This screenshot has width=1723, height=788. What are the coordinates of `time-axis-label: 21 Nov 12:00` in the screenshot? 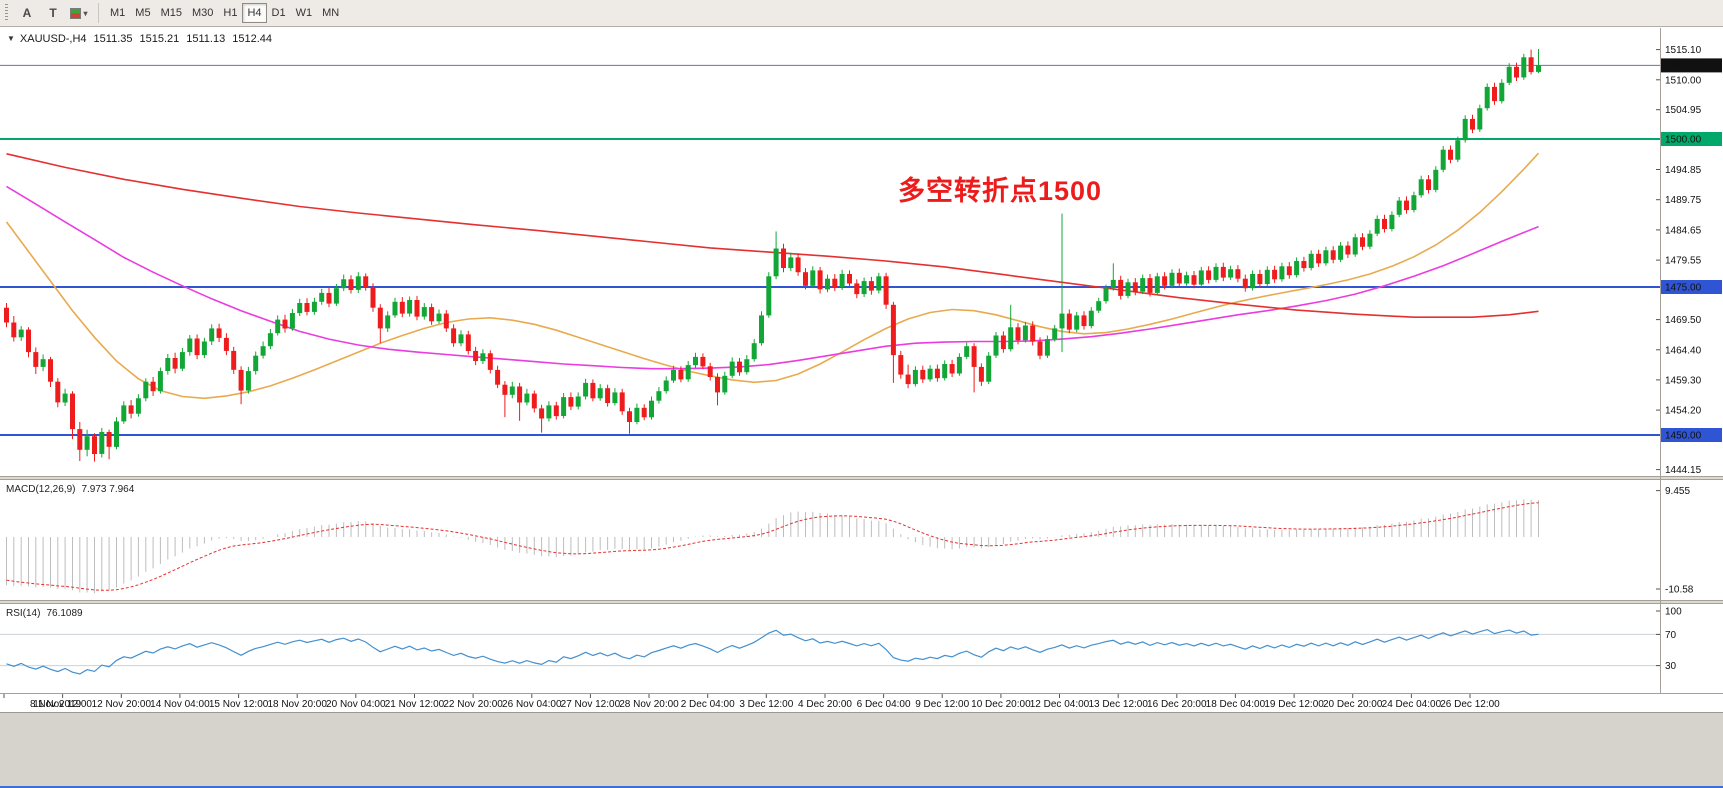 It's located at (415, 704).